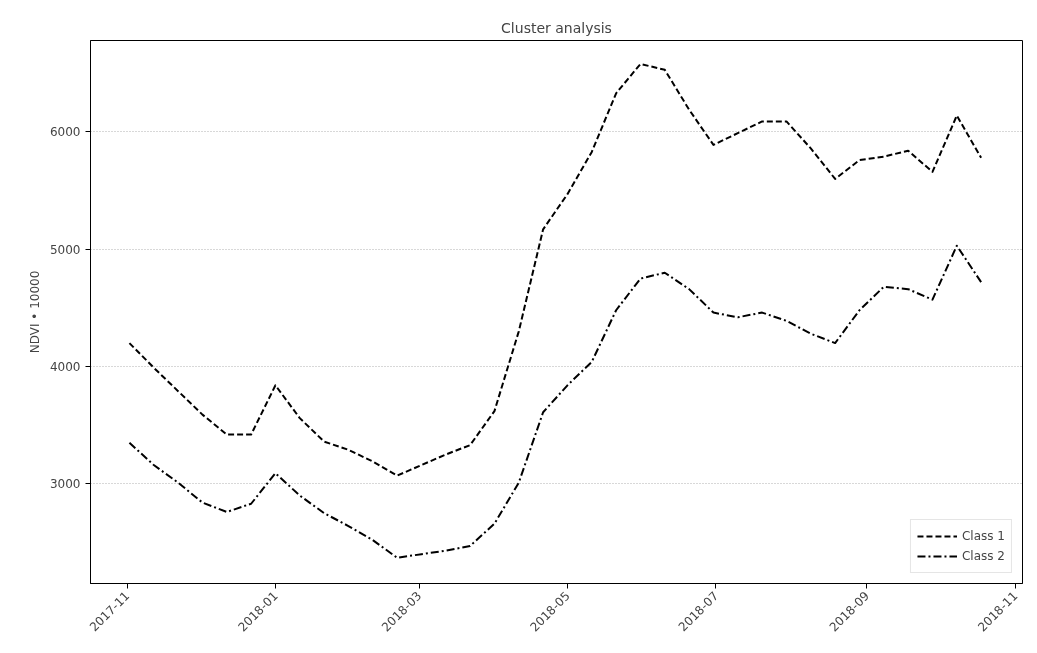 This screenshot has width=1037, height=653. Describe the element at coordinates (65, 484) in the screenshot. I see `y-tick-label: 3000` at that location.